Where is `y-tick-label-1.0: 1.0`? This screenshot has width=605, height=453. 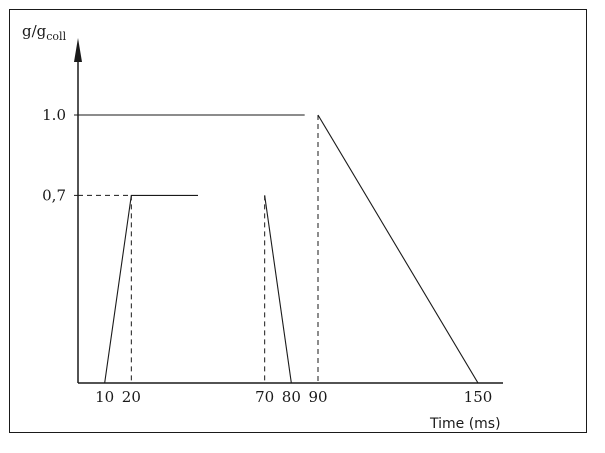
y-tick-label-1.0: 1.0 is located at coordinates (54, 115).